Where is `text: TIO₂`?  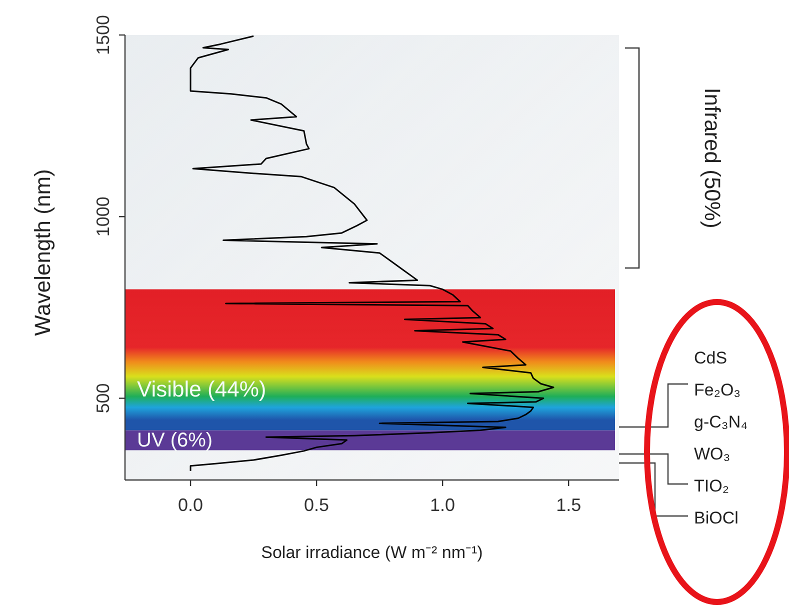
text: TIO₂ is located at coordinates (711, 486).